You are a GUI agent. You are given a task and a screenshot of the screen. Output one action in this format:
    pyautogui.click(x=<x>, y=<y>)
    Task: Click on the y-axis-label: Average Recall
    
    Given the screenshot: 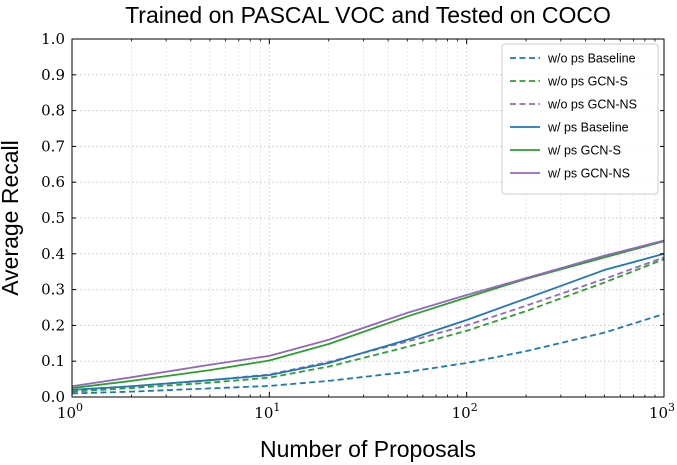 What is the action you would take?
    pyautogui.click(x=11, y=218)
    